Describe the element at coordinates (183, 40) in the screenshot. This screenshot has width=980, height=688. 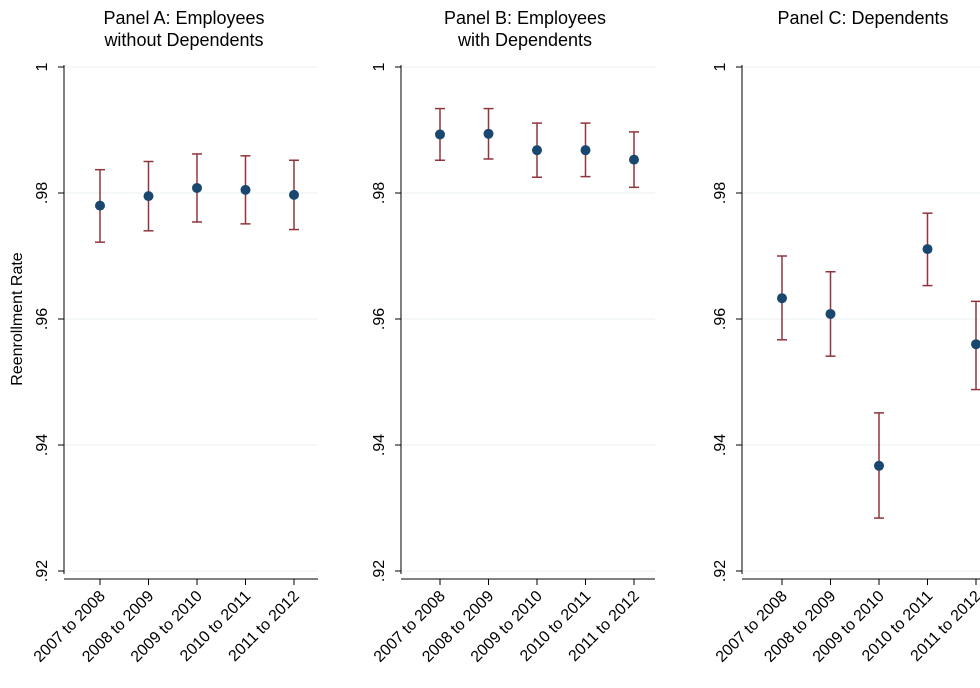
I see `panel-title: without Dependents` at that location.